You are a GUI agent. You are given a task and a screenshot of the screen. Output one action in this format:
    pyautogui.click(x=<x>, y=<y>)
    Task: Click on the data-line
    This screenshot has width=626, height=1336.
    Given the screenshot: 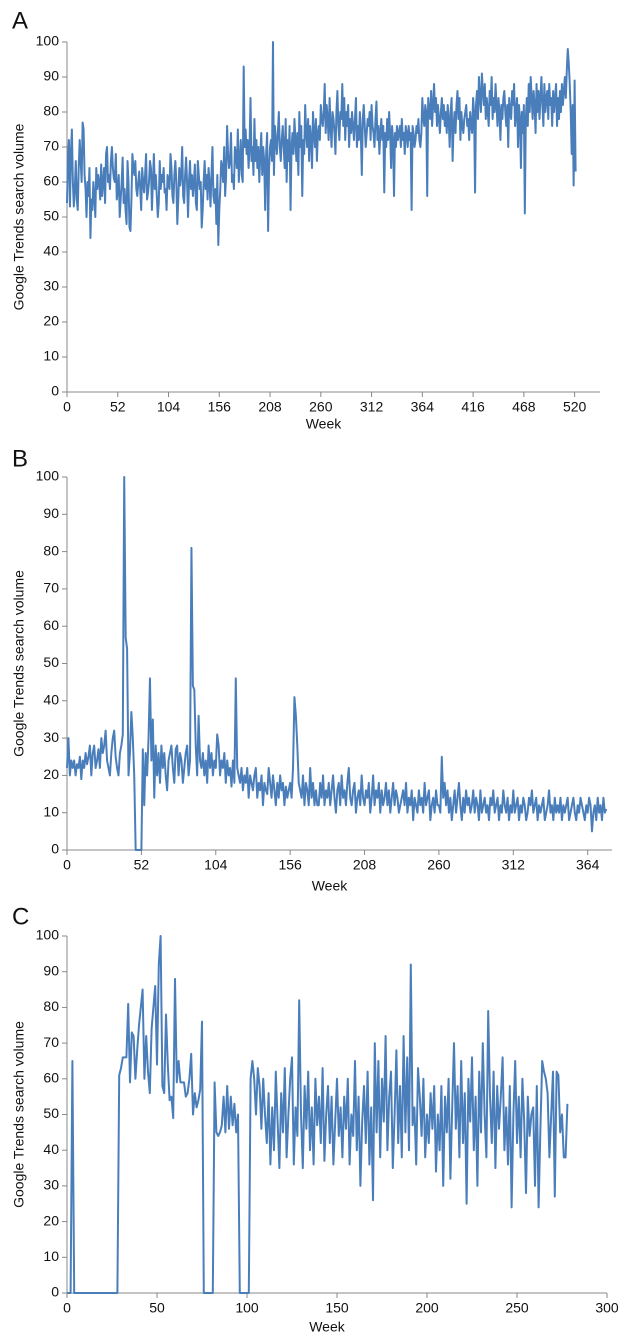 What is the action you would take?
    pyautogui.click(x=321, y=143)
    